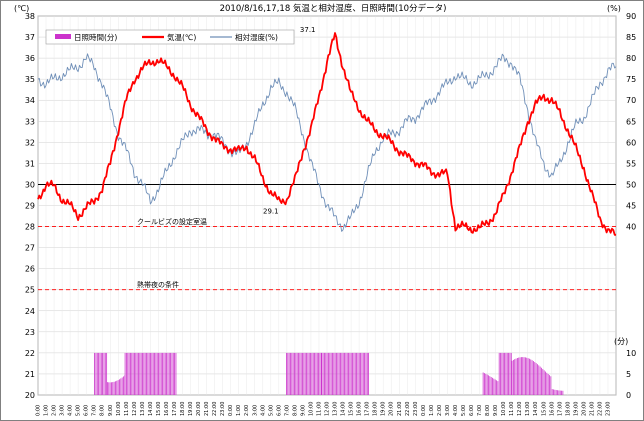  Describe the element at coordinates (30, 58) in the screenshot. I see `left-tick-label: 36` at that location.